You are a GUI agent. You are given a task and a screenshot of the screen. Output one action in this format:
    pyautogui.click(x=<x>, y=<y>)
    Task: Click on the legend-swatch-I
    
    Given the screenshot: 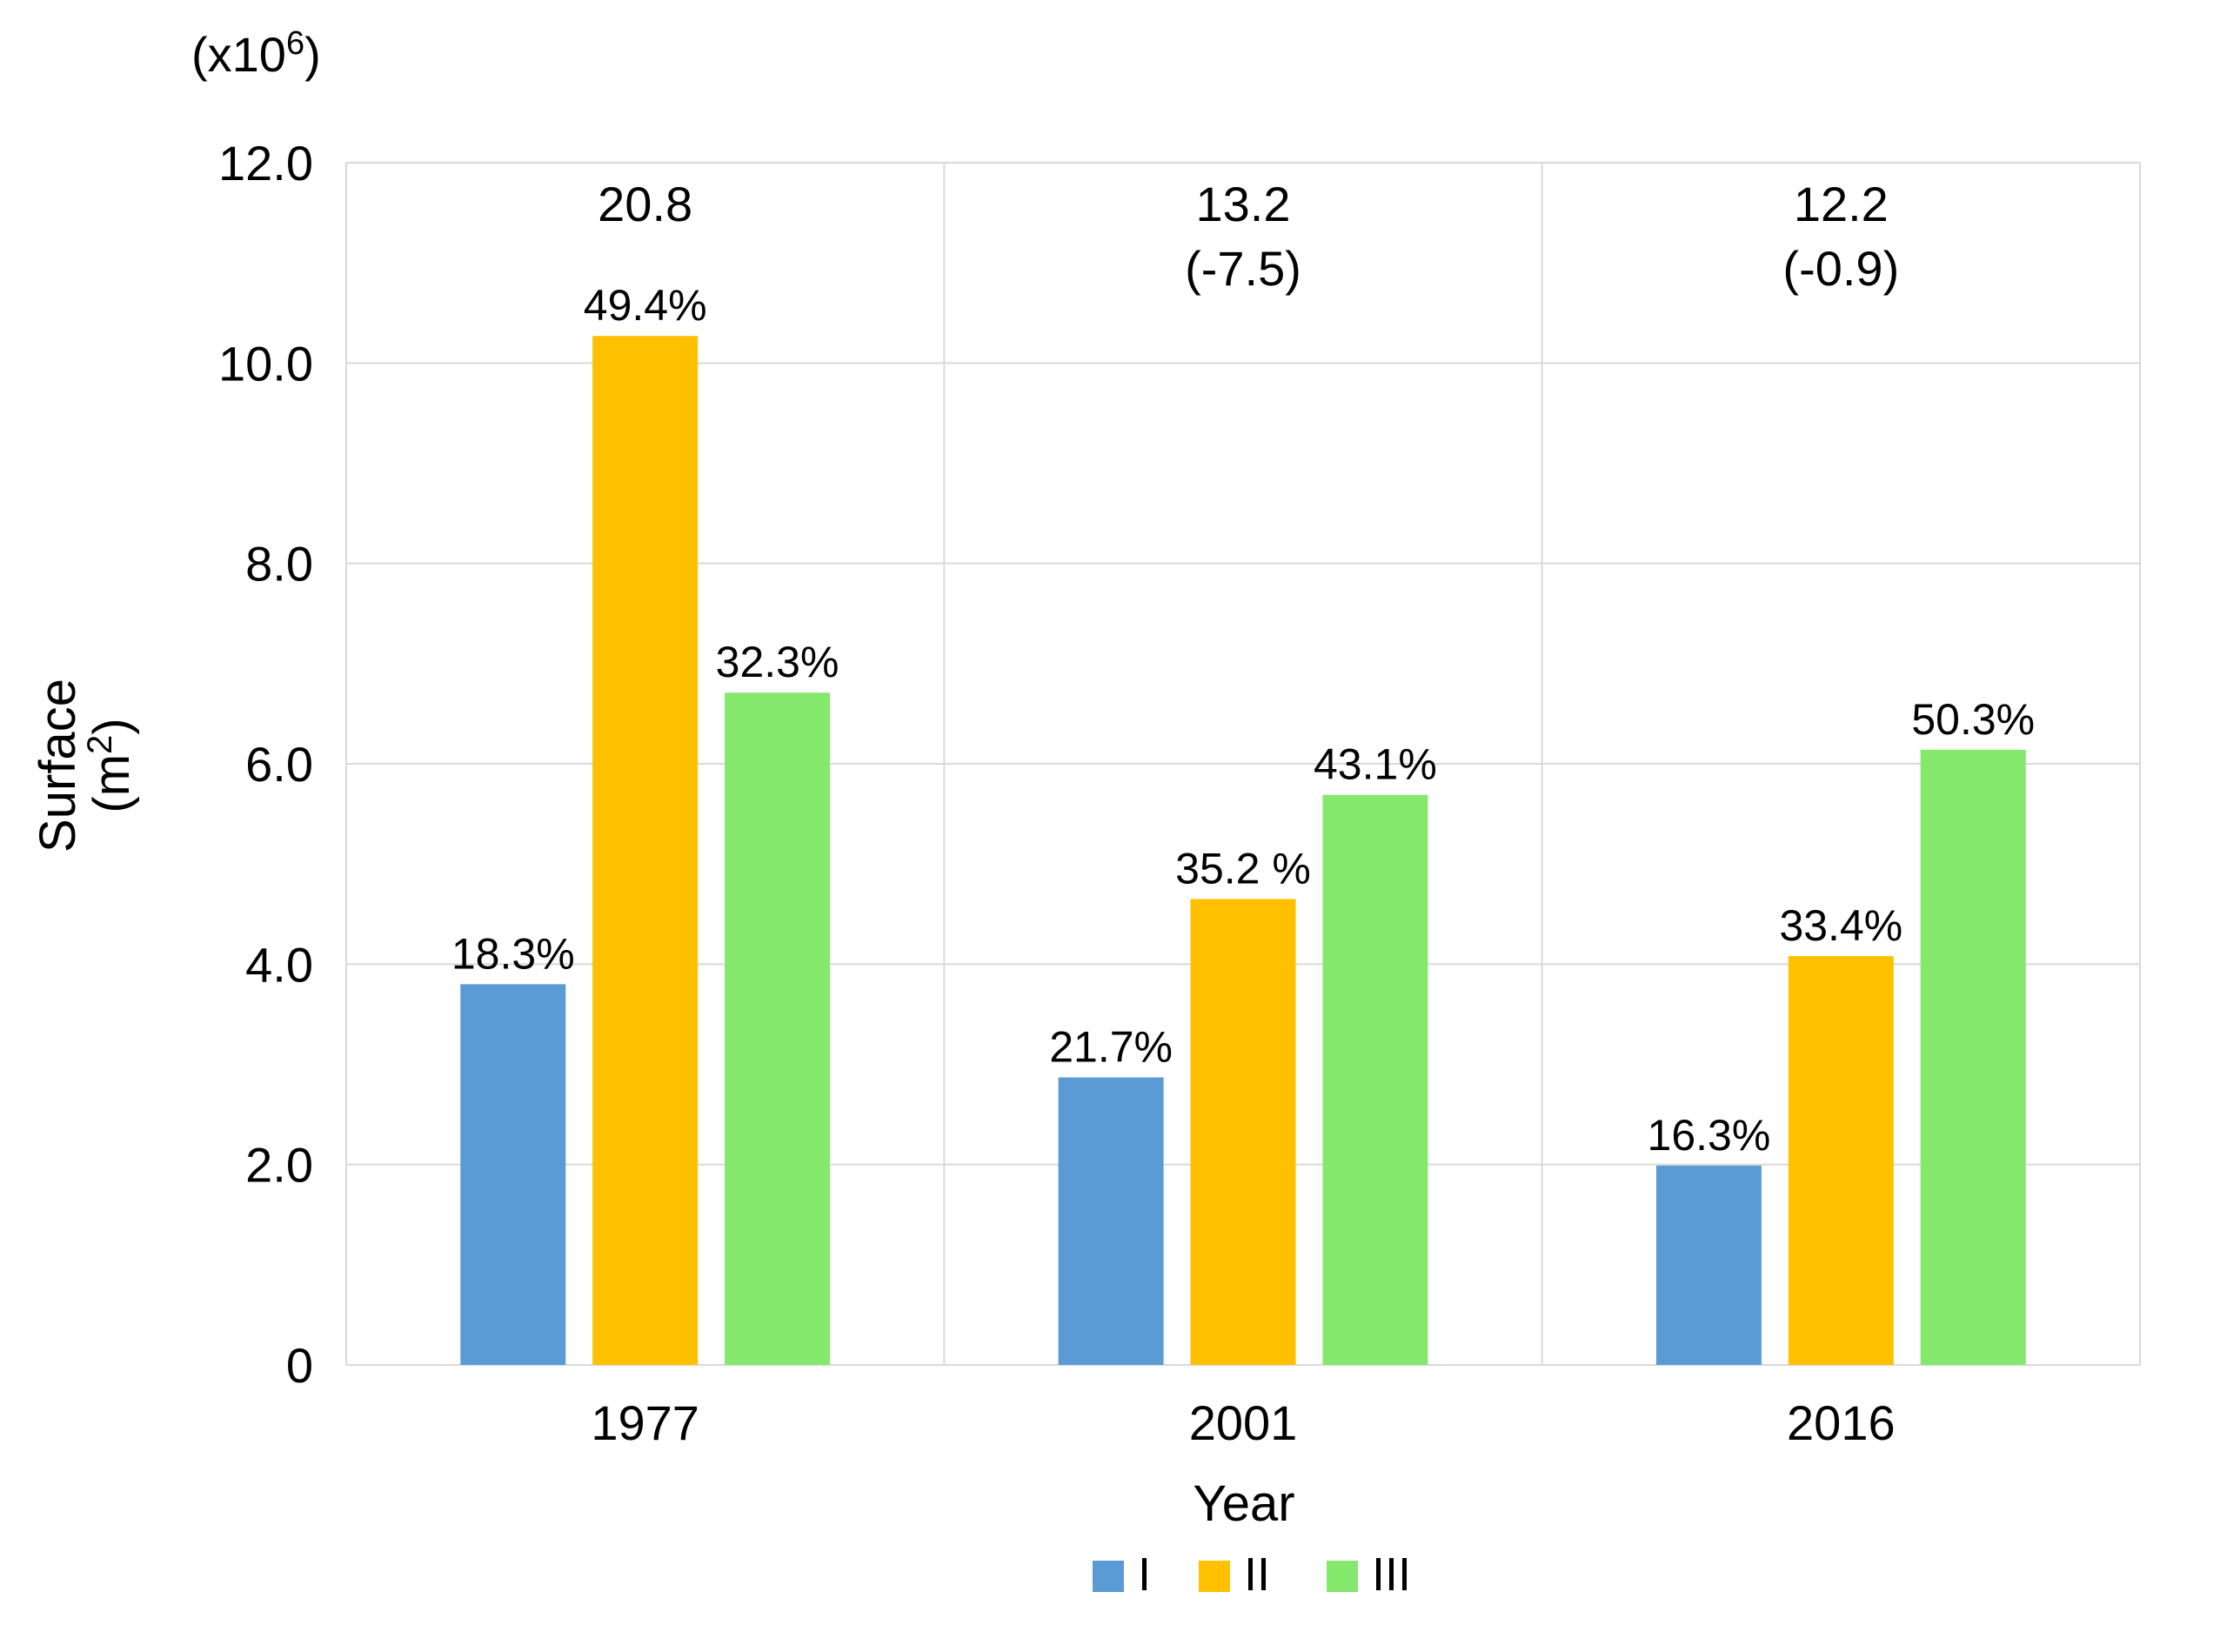 What is the action you would take?
    pyautogui.click(x=1108, y=1576)
    